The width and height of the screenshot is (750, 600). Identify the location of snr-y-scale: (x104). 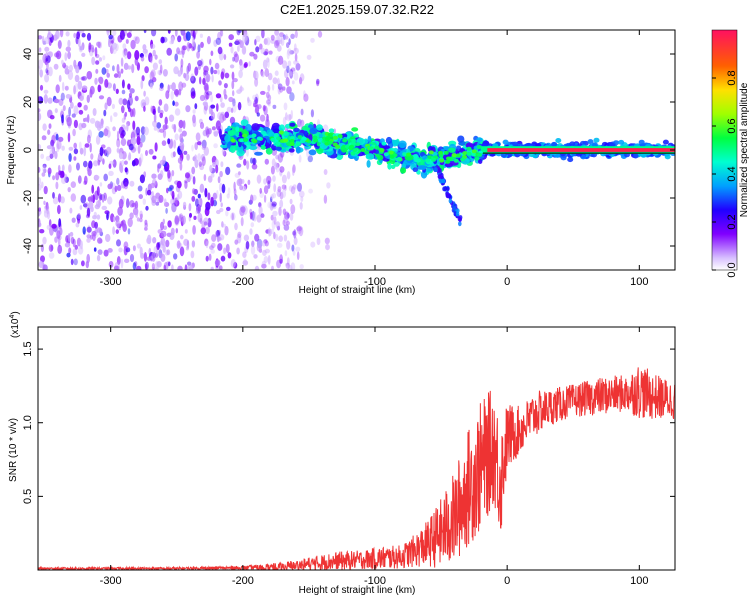
(15, 324).